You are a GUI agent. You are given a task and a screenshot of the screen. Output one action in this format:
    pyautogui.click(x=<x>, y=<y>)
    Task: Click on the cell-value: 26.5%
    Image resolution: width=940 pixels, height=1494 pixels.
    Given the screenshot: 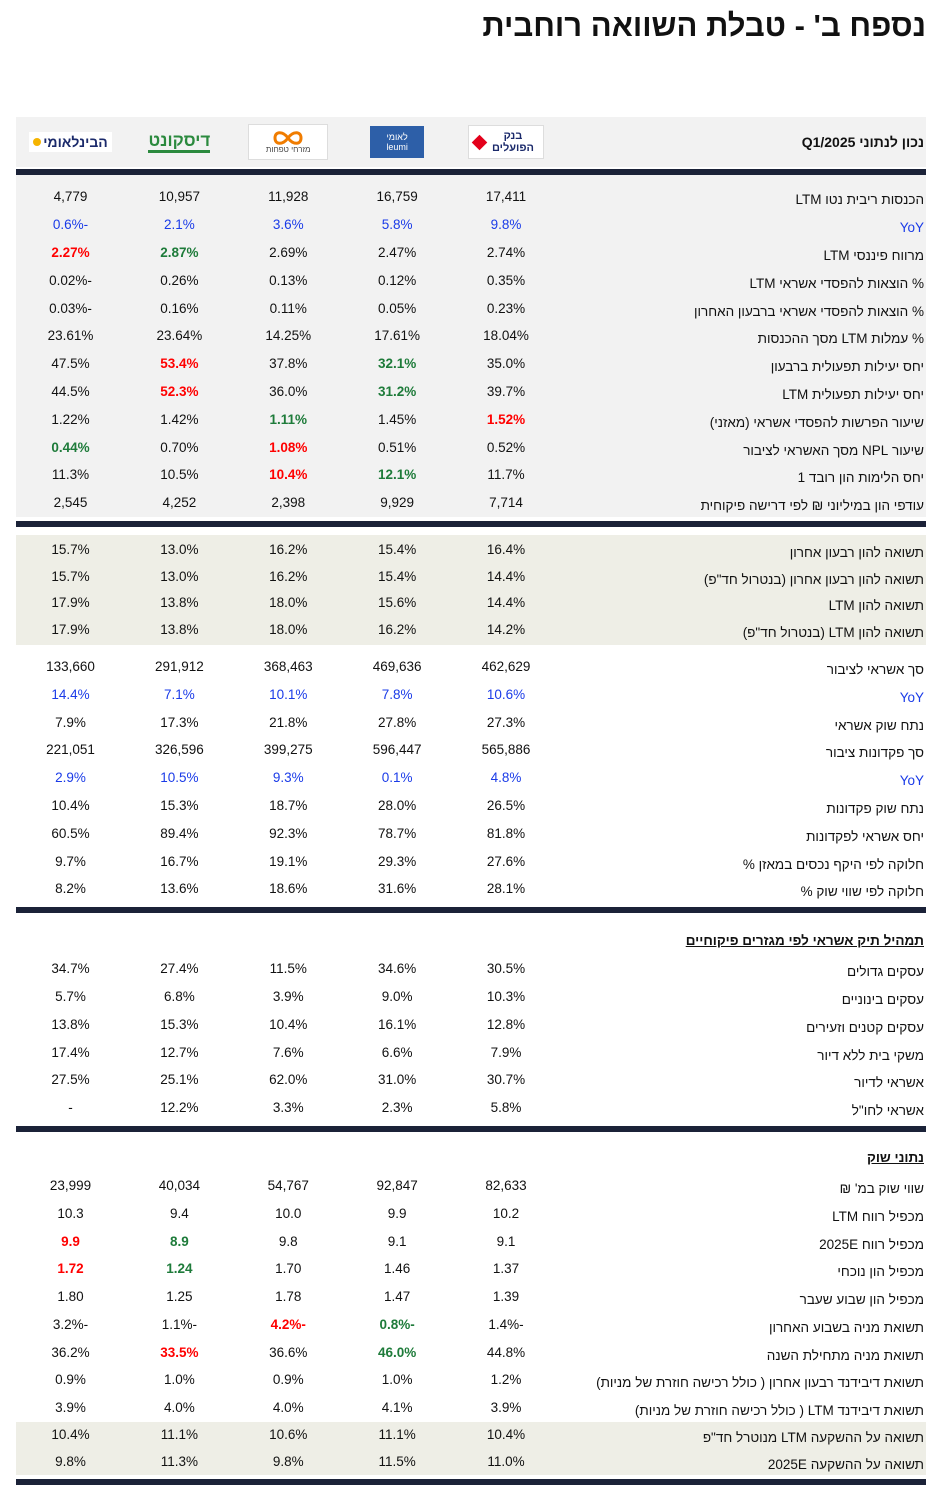 What is the action you would take?
    pyautogui.click(x=506, y=805)
    